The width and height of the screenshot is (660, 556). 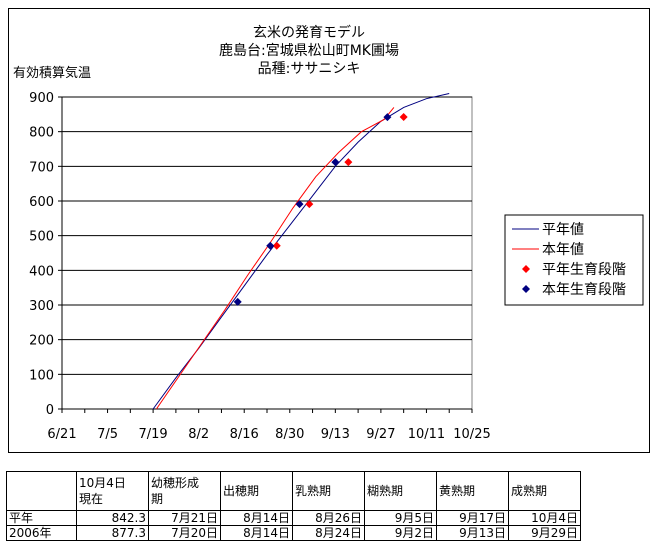 I want to click on table-cell: 7月21日, so click(x=184, y=518).